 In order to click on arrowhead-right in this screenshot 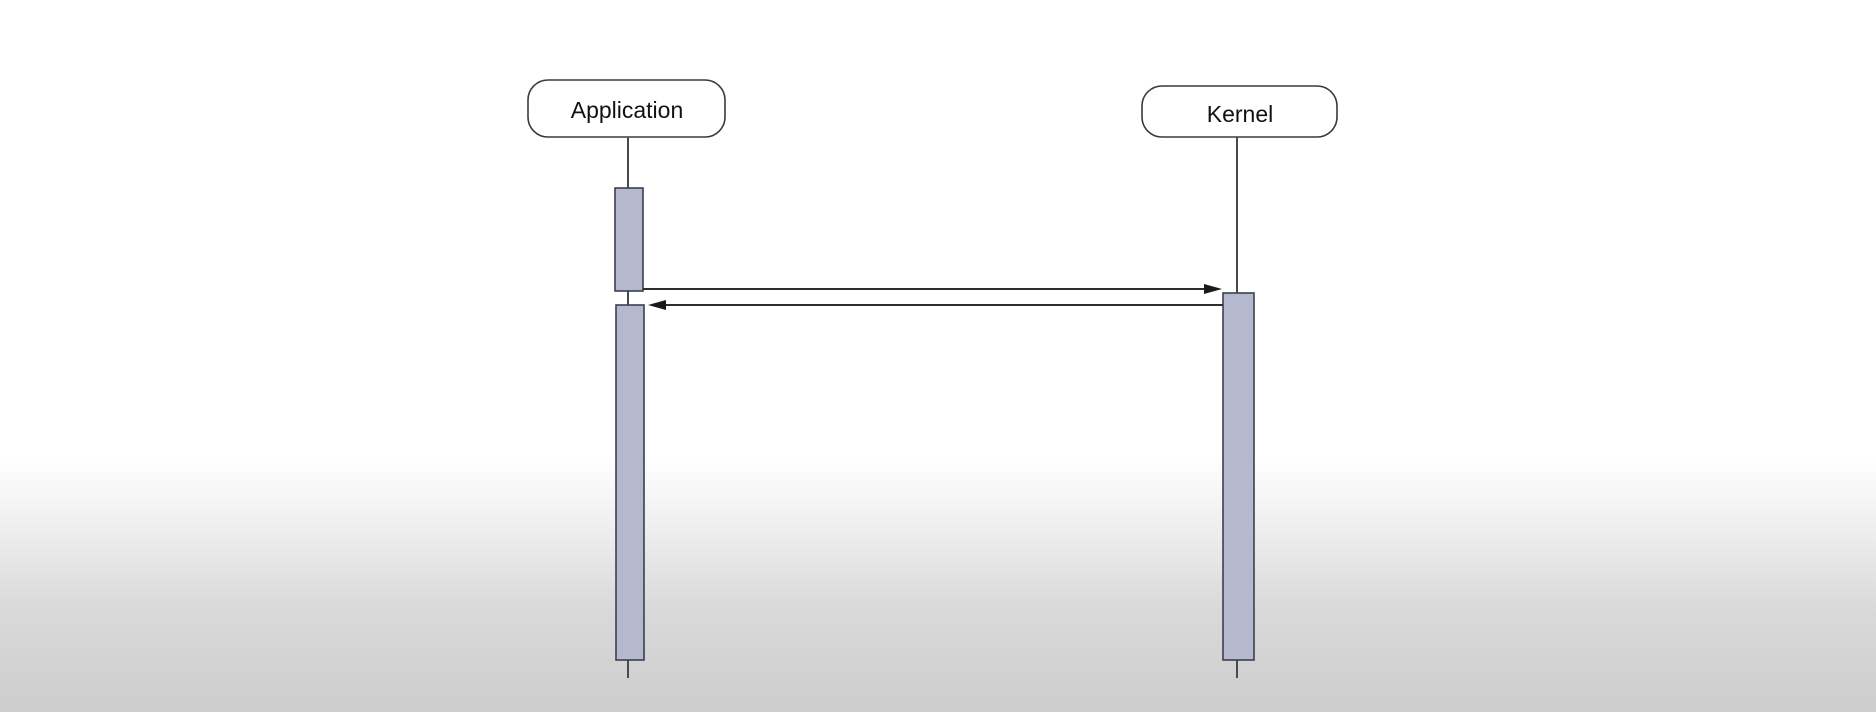, I will do `click(1213, 289)`.